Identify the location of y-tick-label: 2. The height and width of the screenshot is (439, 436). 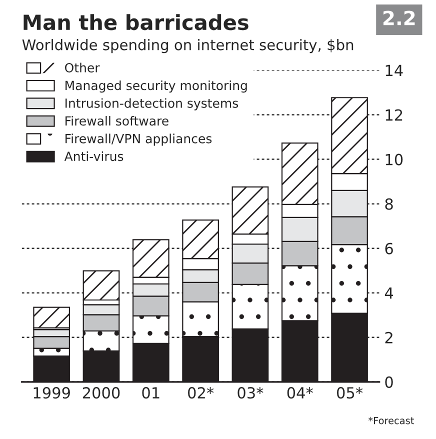
(388, 338).